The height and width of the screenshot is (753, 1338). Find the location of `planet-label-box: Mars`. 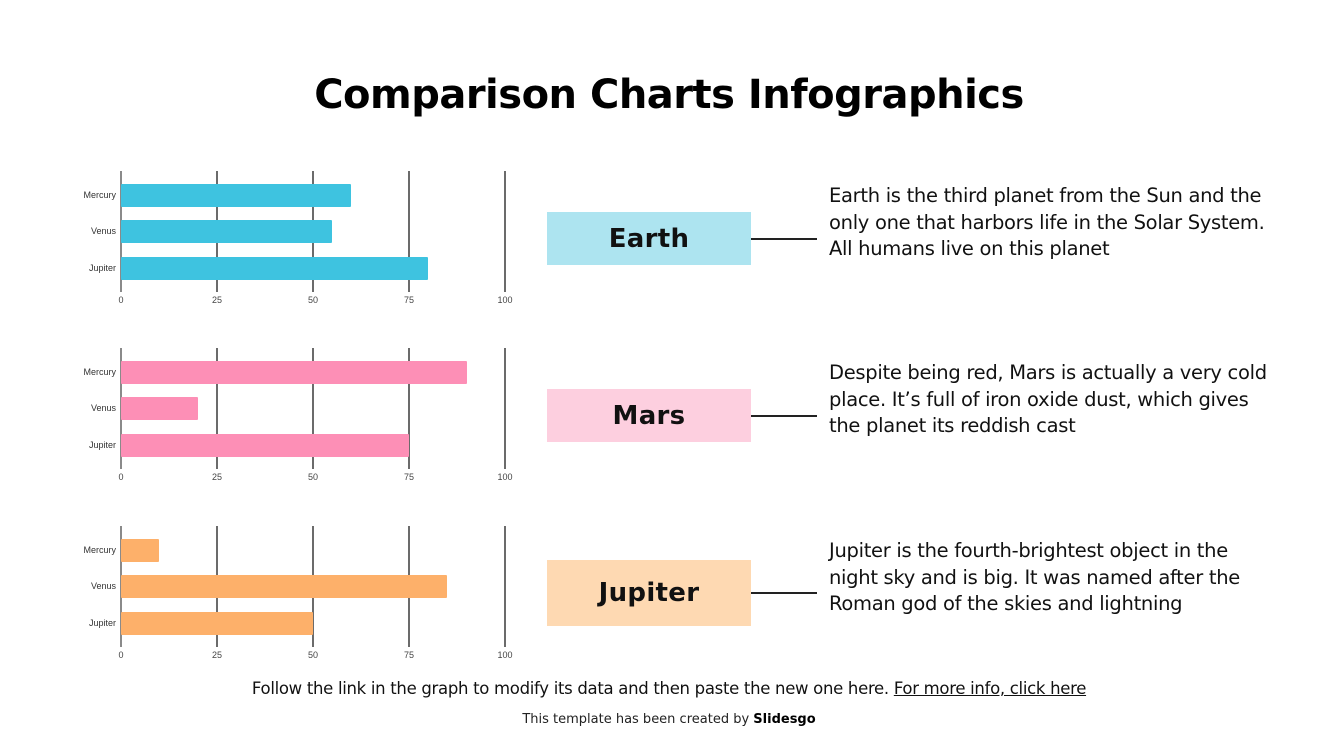

planet-label-box: Mars is located at coordinates (649, 415).